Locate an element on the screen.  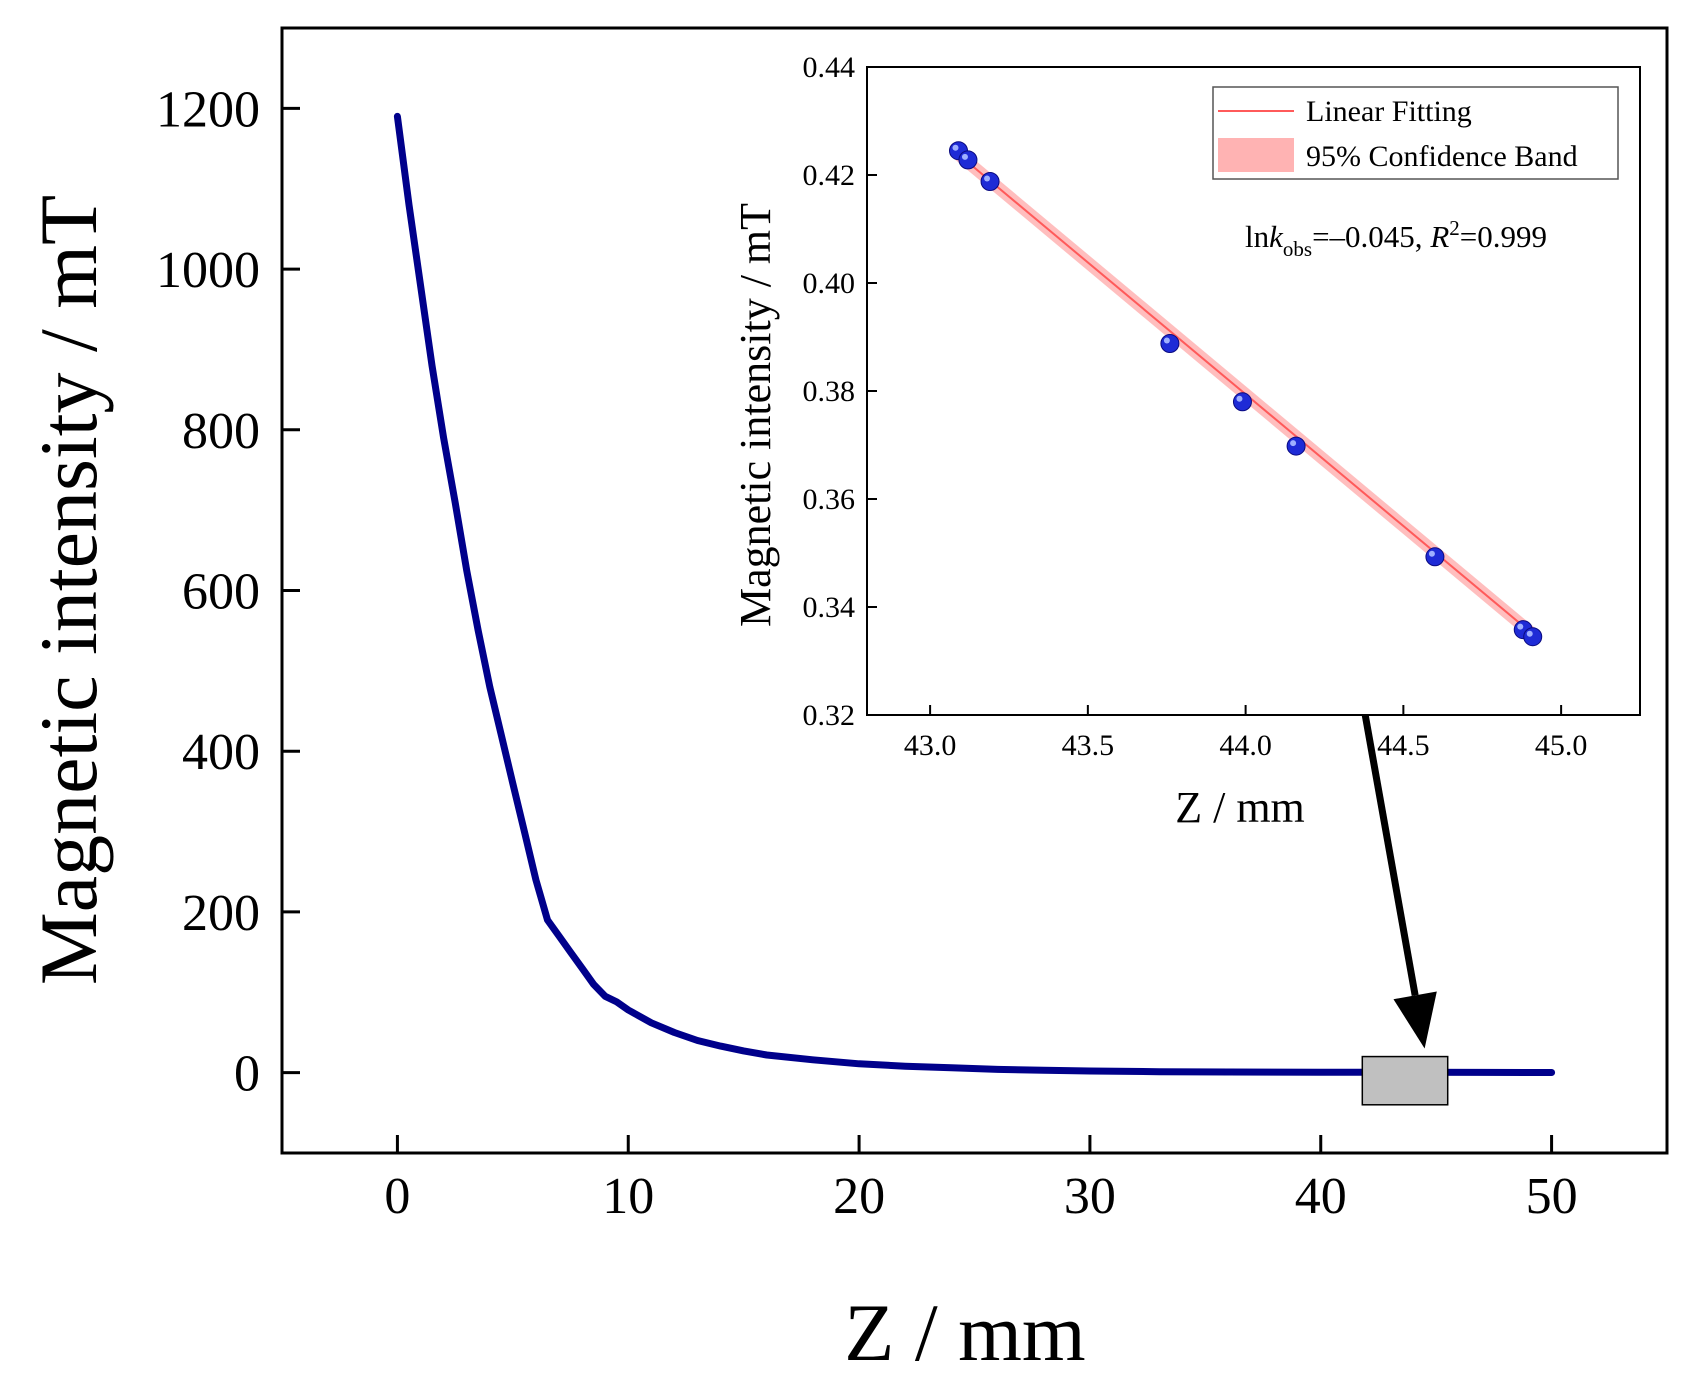
main-y-tick-label: 400 is located at coordinates (221, 752).